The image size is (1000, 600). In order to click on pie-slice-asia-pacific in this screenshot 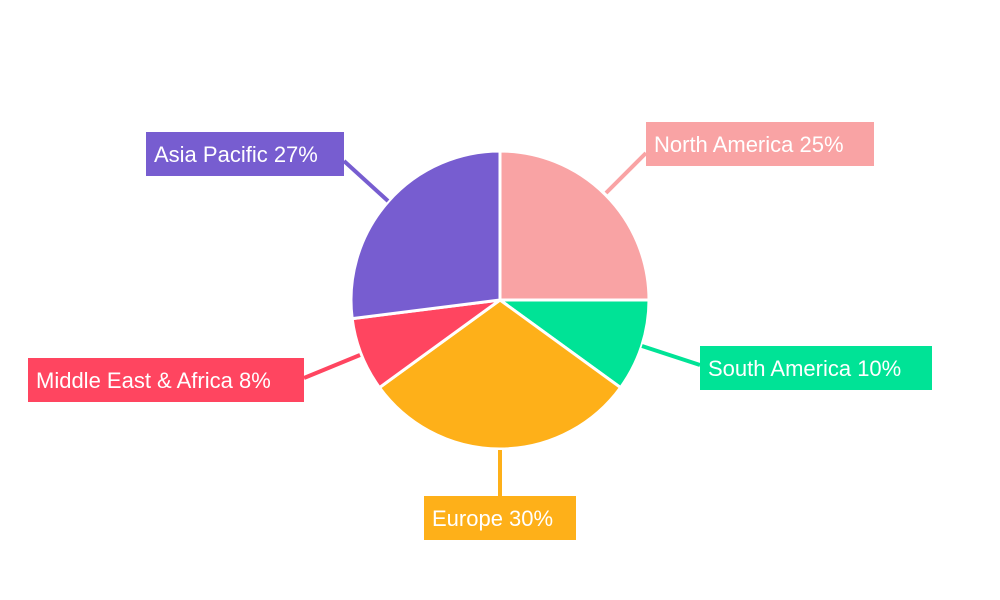, I will do `click(425, 235)`.